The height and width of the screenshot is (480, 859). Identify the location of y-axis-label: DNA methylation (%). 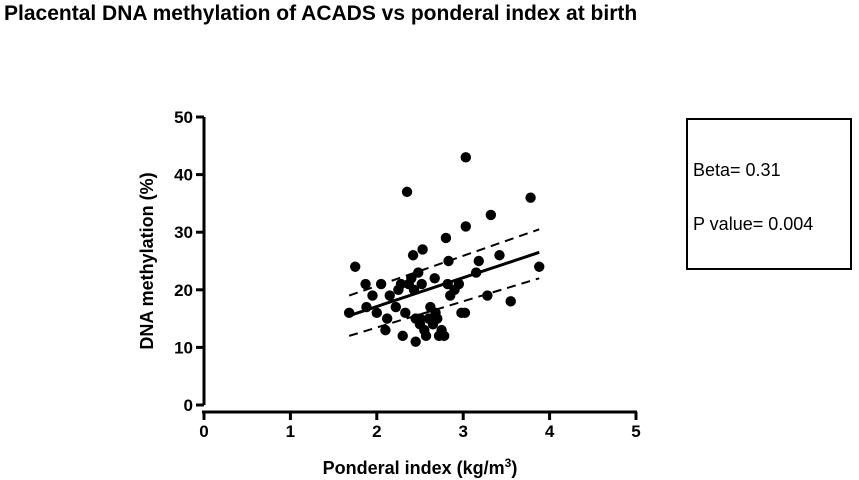
(147, 260).